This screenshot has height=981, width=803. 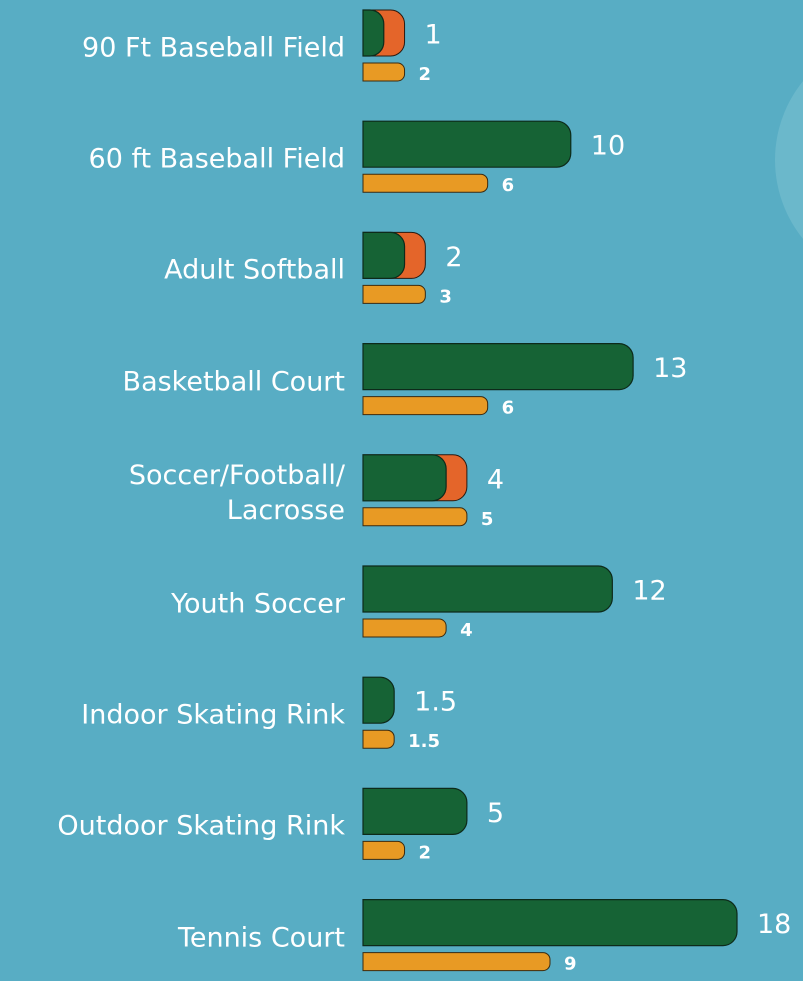 I want to click on decor-circle, so click(x=789, y=160).